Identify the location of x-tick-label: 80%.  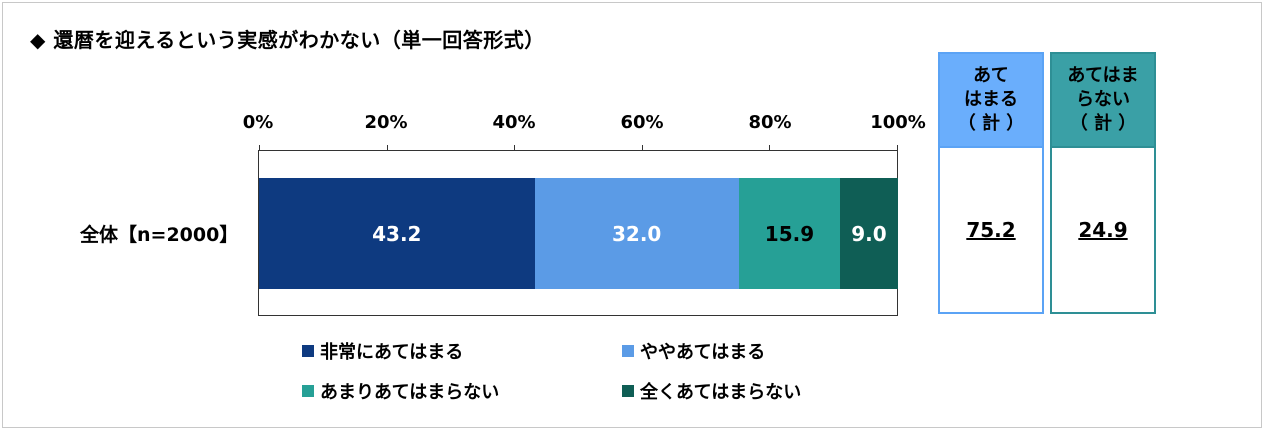
(770, 122).